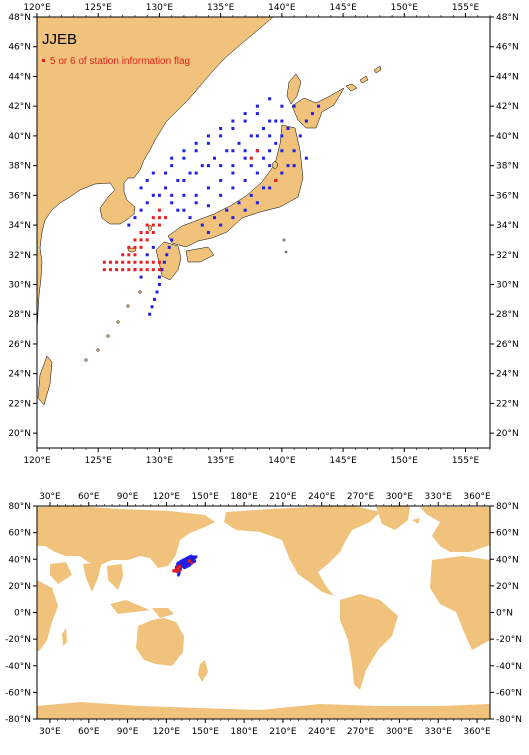 This screenshot has height=755, width=529. Describe the element at coordinates (132, 250) in the screenshot. I see `jeju-island` at that location.